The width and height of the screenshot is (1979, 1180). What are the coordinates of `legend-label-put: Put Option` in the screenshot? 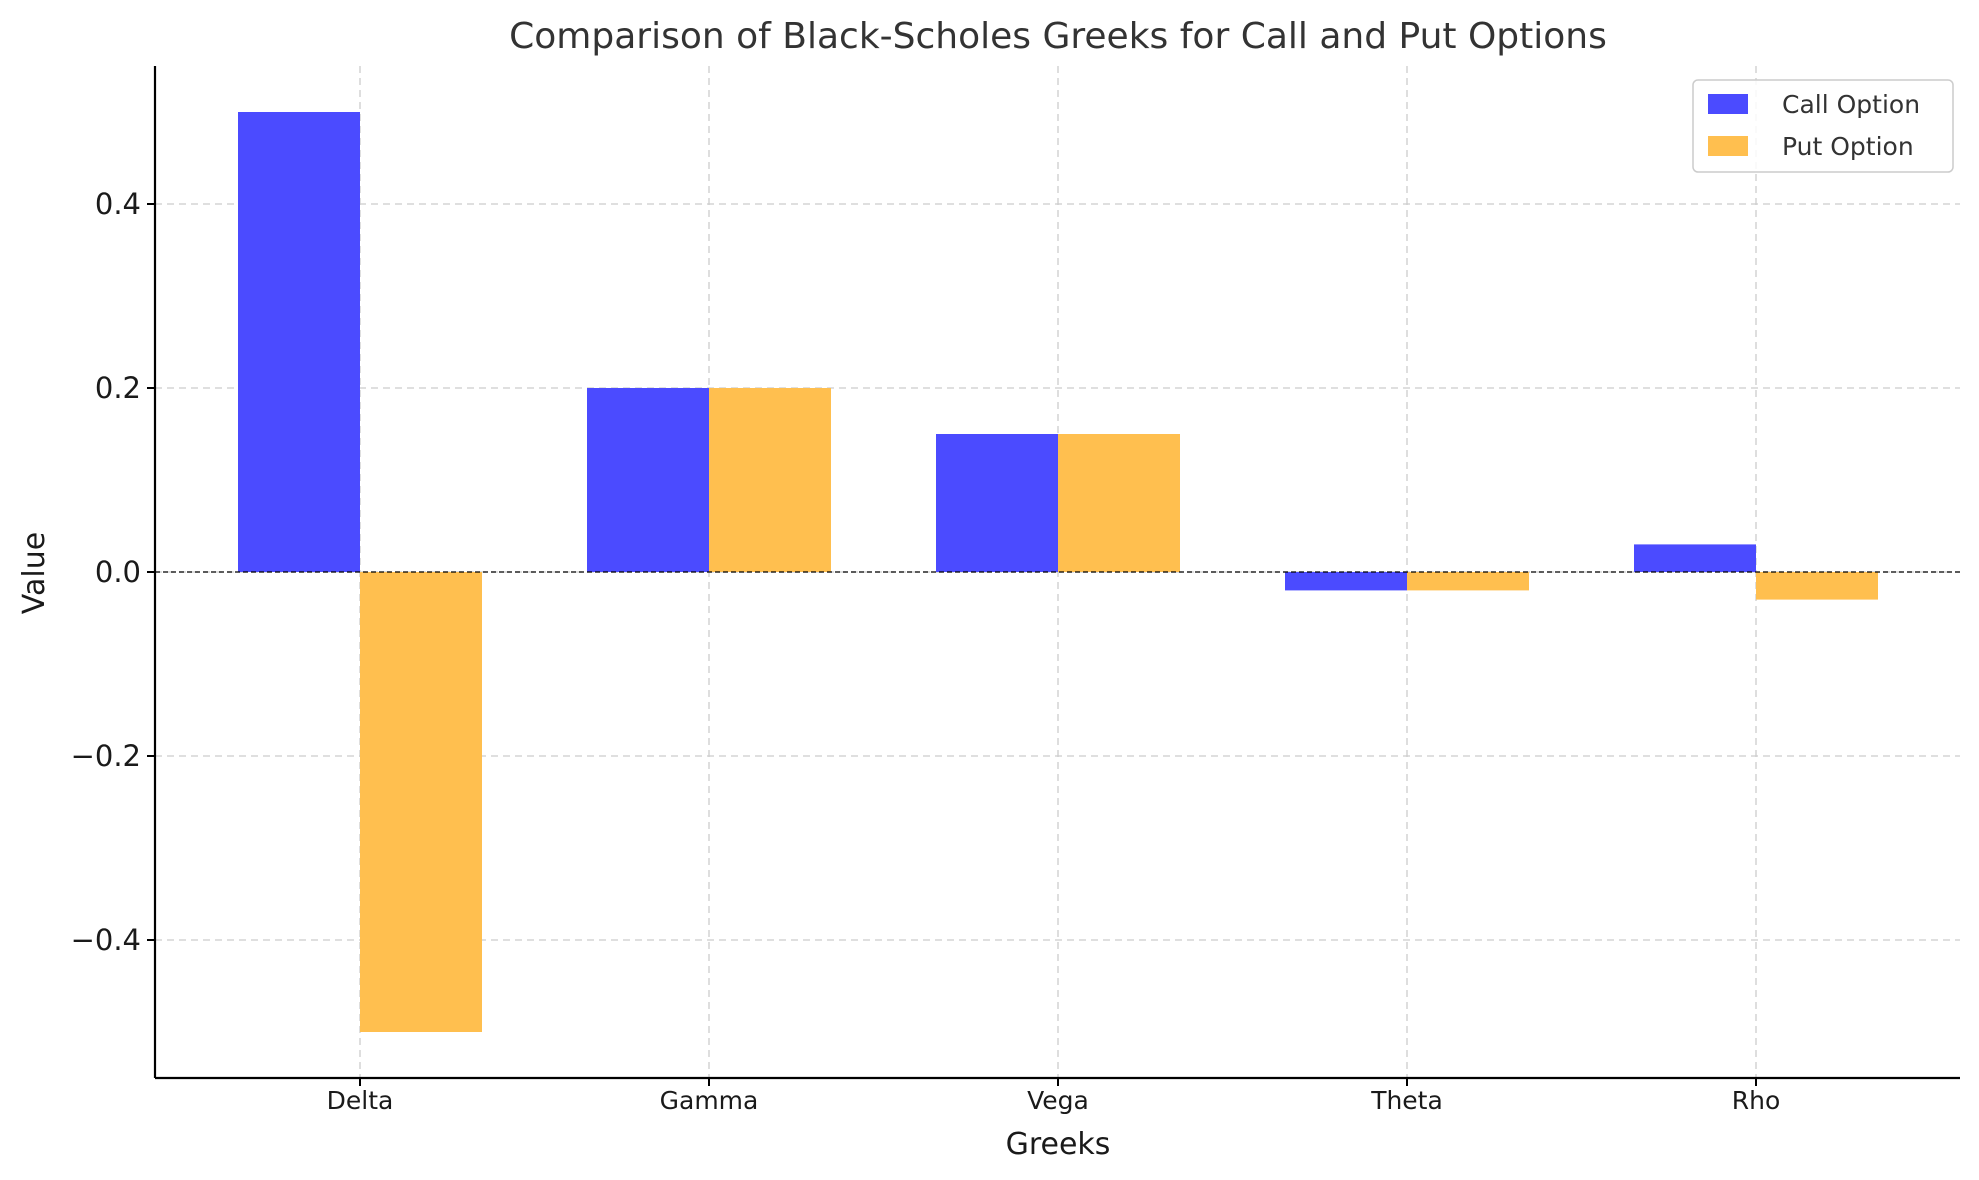 It's located at (1848, 146).